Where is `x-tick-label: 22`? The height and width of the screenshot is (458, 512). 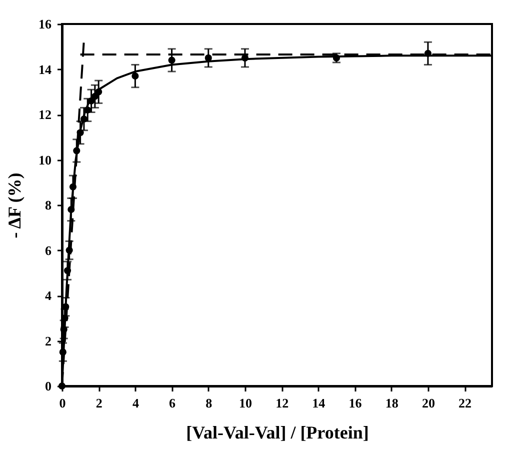 x-tick-label: 22 is located at coordinates (465, 403).